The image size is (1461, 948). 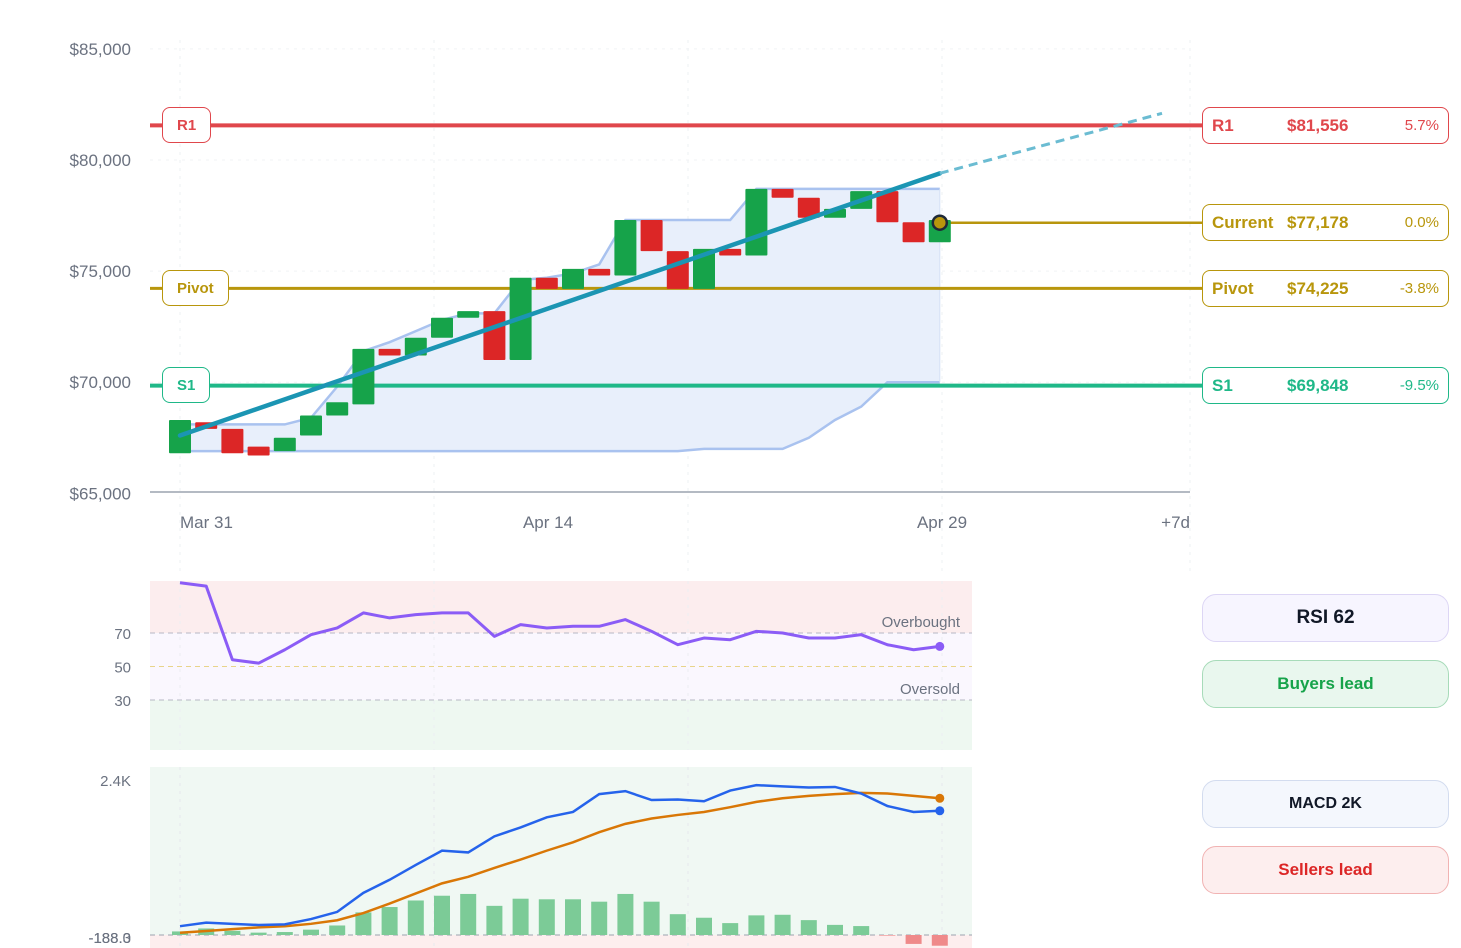 What do you see at coordinates (115, 781) in the screenshot?
I see `macd-tick-label: 2.4K` at bounding box center [115, 781].